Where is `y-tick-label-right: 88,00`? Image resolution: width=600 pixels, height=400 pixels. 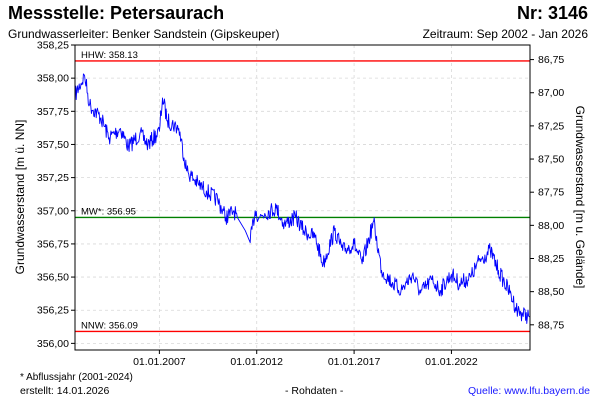
y-tick-label-right: 88,00 is located at coordinates (551, 226).